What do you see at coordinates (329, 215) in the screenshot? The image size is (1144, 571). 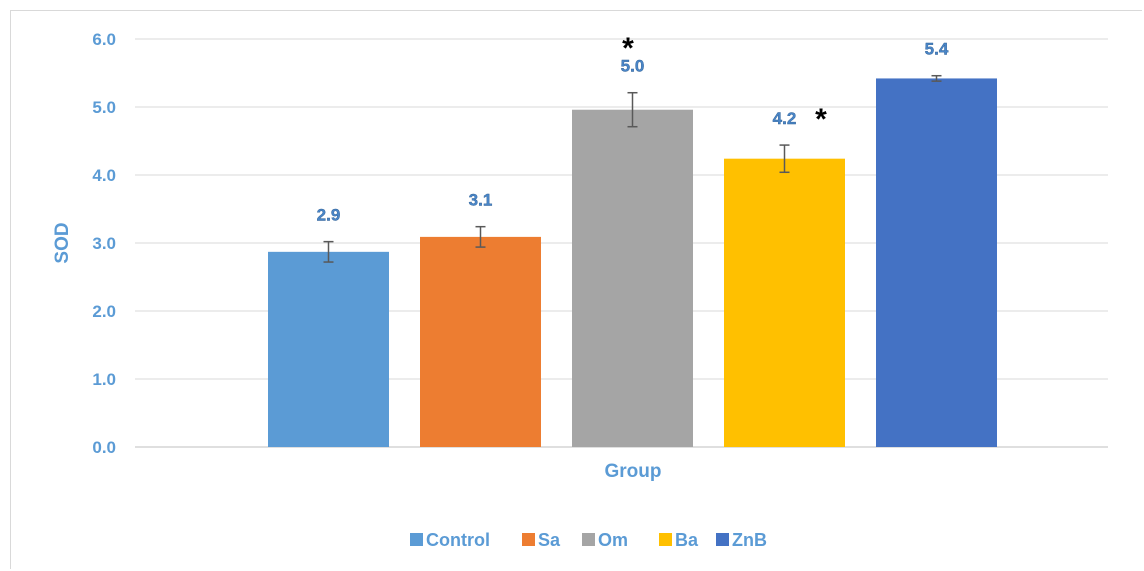 I see `data-label: 2.9` at bounding box center [329, 215].